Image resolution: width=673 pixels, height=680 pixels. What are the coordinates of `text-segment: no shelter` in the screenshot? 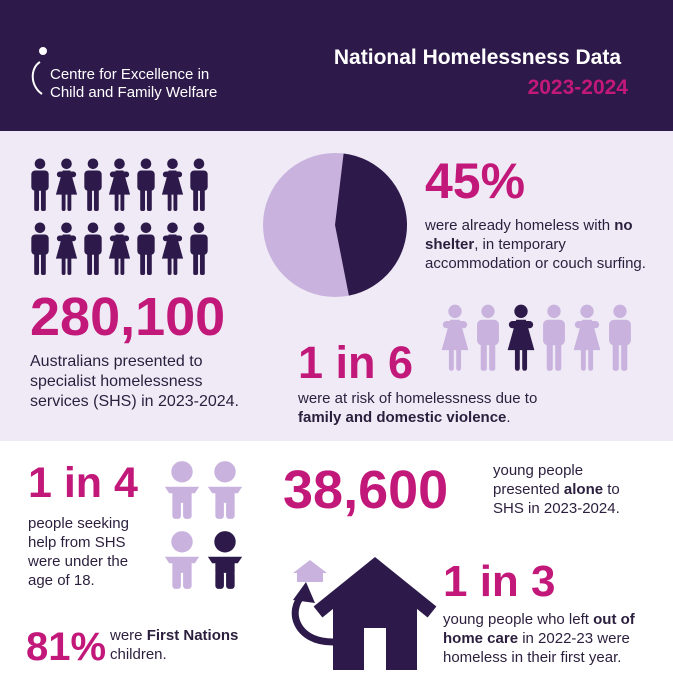 It's located at (529, 235).